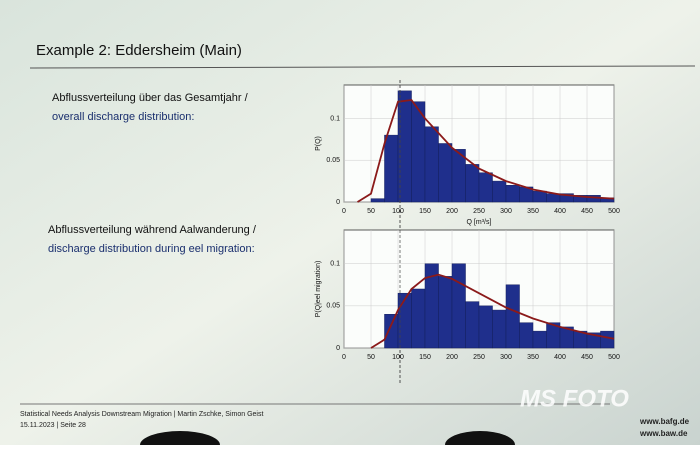  What do you see at coordinates (362, 67) in the screenshot?
I see `title-rule` at bounding box center [362, 67].